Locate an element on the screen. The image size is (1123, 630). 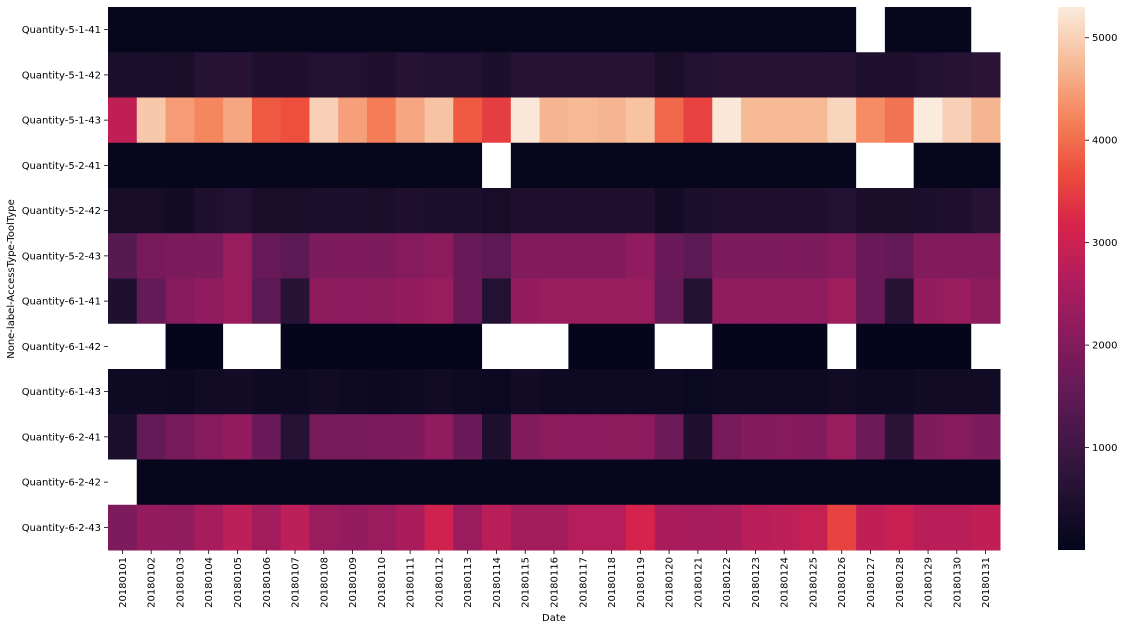
x-tick-label: 20180107 is located at coordinates (296, 582).